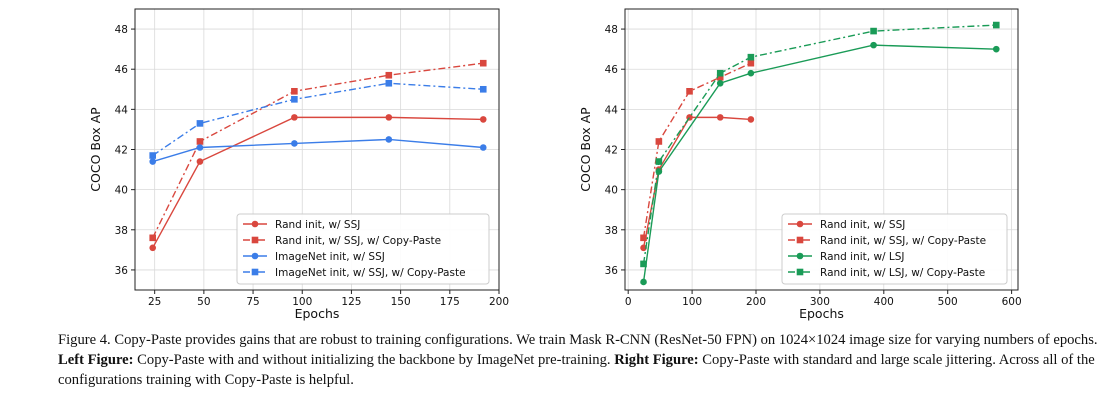 Image resolution: width=1114 pixels, height=411 pixels. I want to click on left-legend-label-3: ImageNet init, w/ SSJ, w/ Copy-Paste, so click(370, 273).